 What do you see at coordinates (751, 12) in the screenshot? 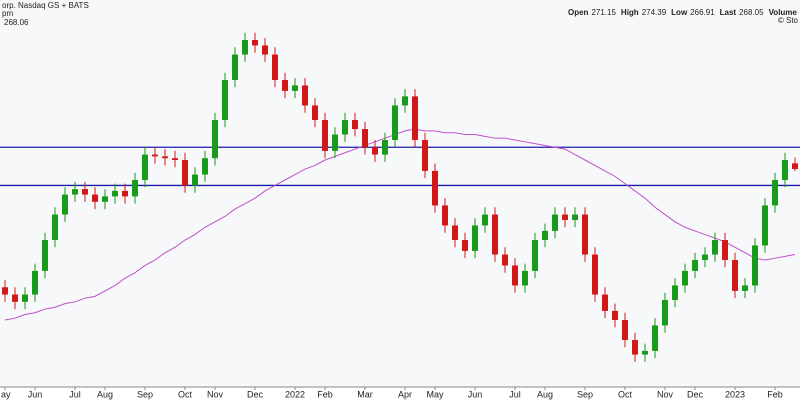
I see `stat-value: 268.05` at bounding box center [751, 12].